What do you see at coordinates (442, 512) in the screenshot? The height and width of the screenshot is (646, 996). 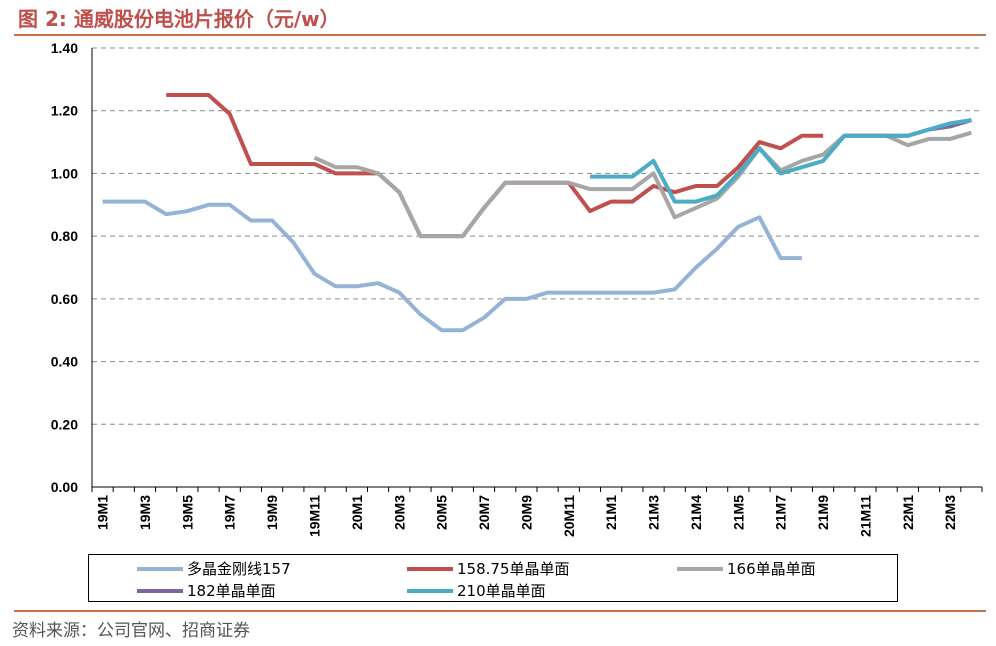 I see `x-tick-label: 20M5` at bounding box center [442, 512].